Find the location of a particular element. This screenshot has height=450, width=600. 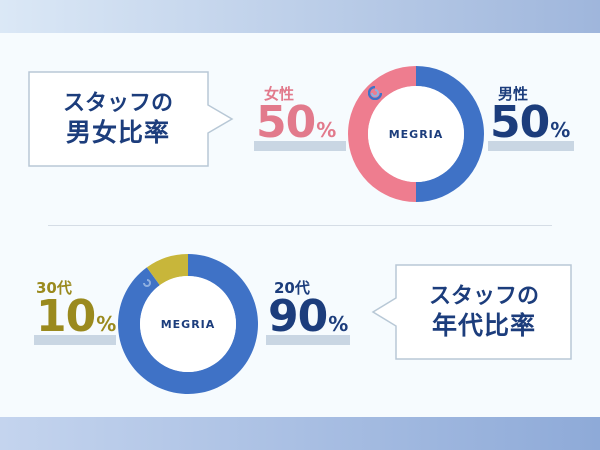

female-slice is located at coordinates (382, 134).